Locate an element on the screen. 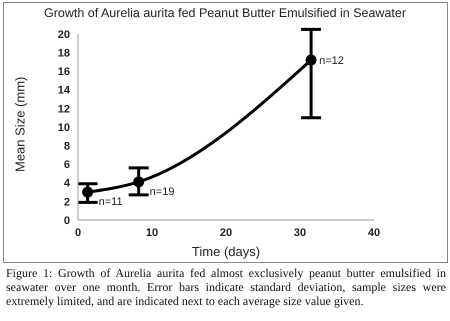  y-tick-label: 12 is located at coordinates (64, 109).